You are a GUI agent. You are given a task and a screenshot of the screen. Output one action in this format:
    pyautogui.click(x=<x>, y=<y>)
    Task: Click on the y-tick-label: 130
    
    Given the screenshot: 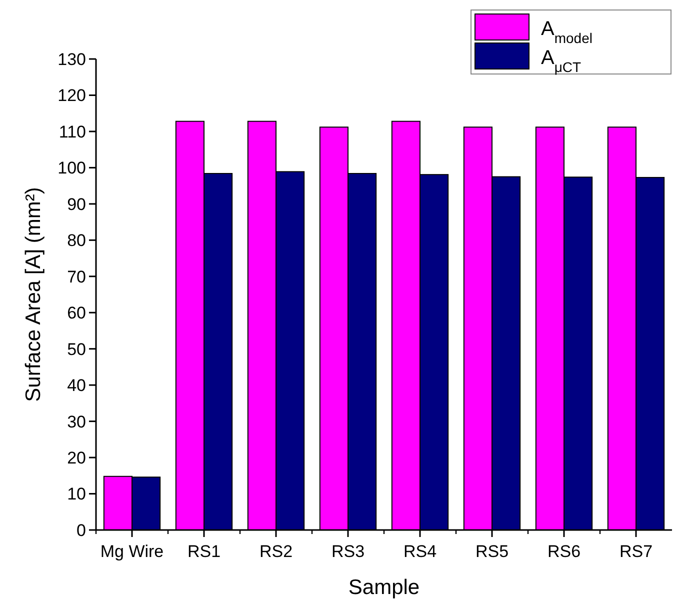 What is the action you would take?
    pyautogui.click(x=72, y=59)
    